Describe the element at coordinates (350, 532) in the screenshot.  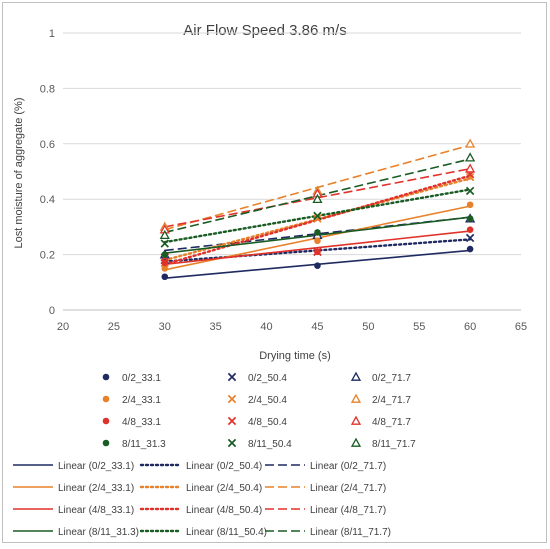
I see `legend-trendline-label: Linear (8/11_71.7)` at that location.